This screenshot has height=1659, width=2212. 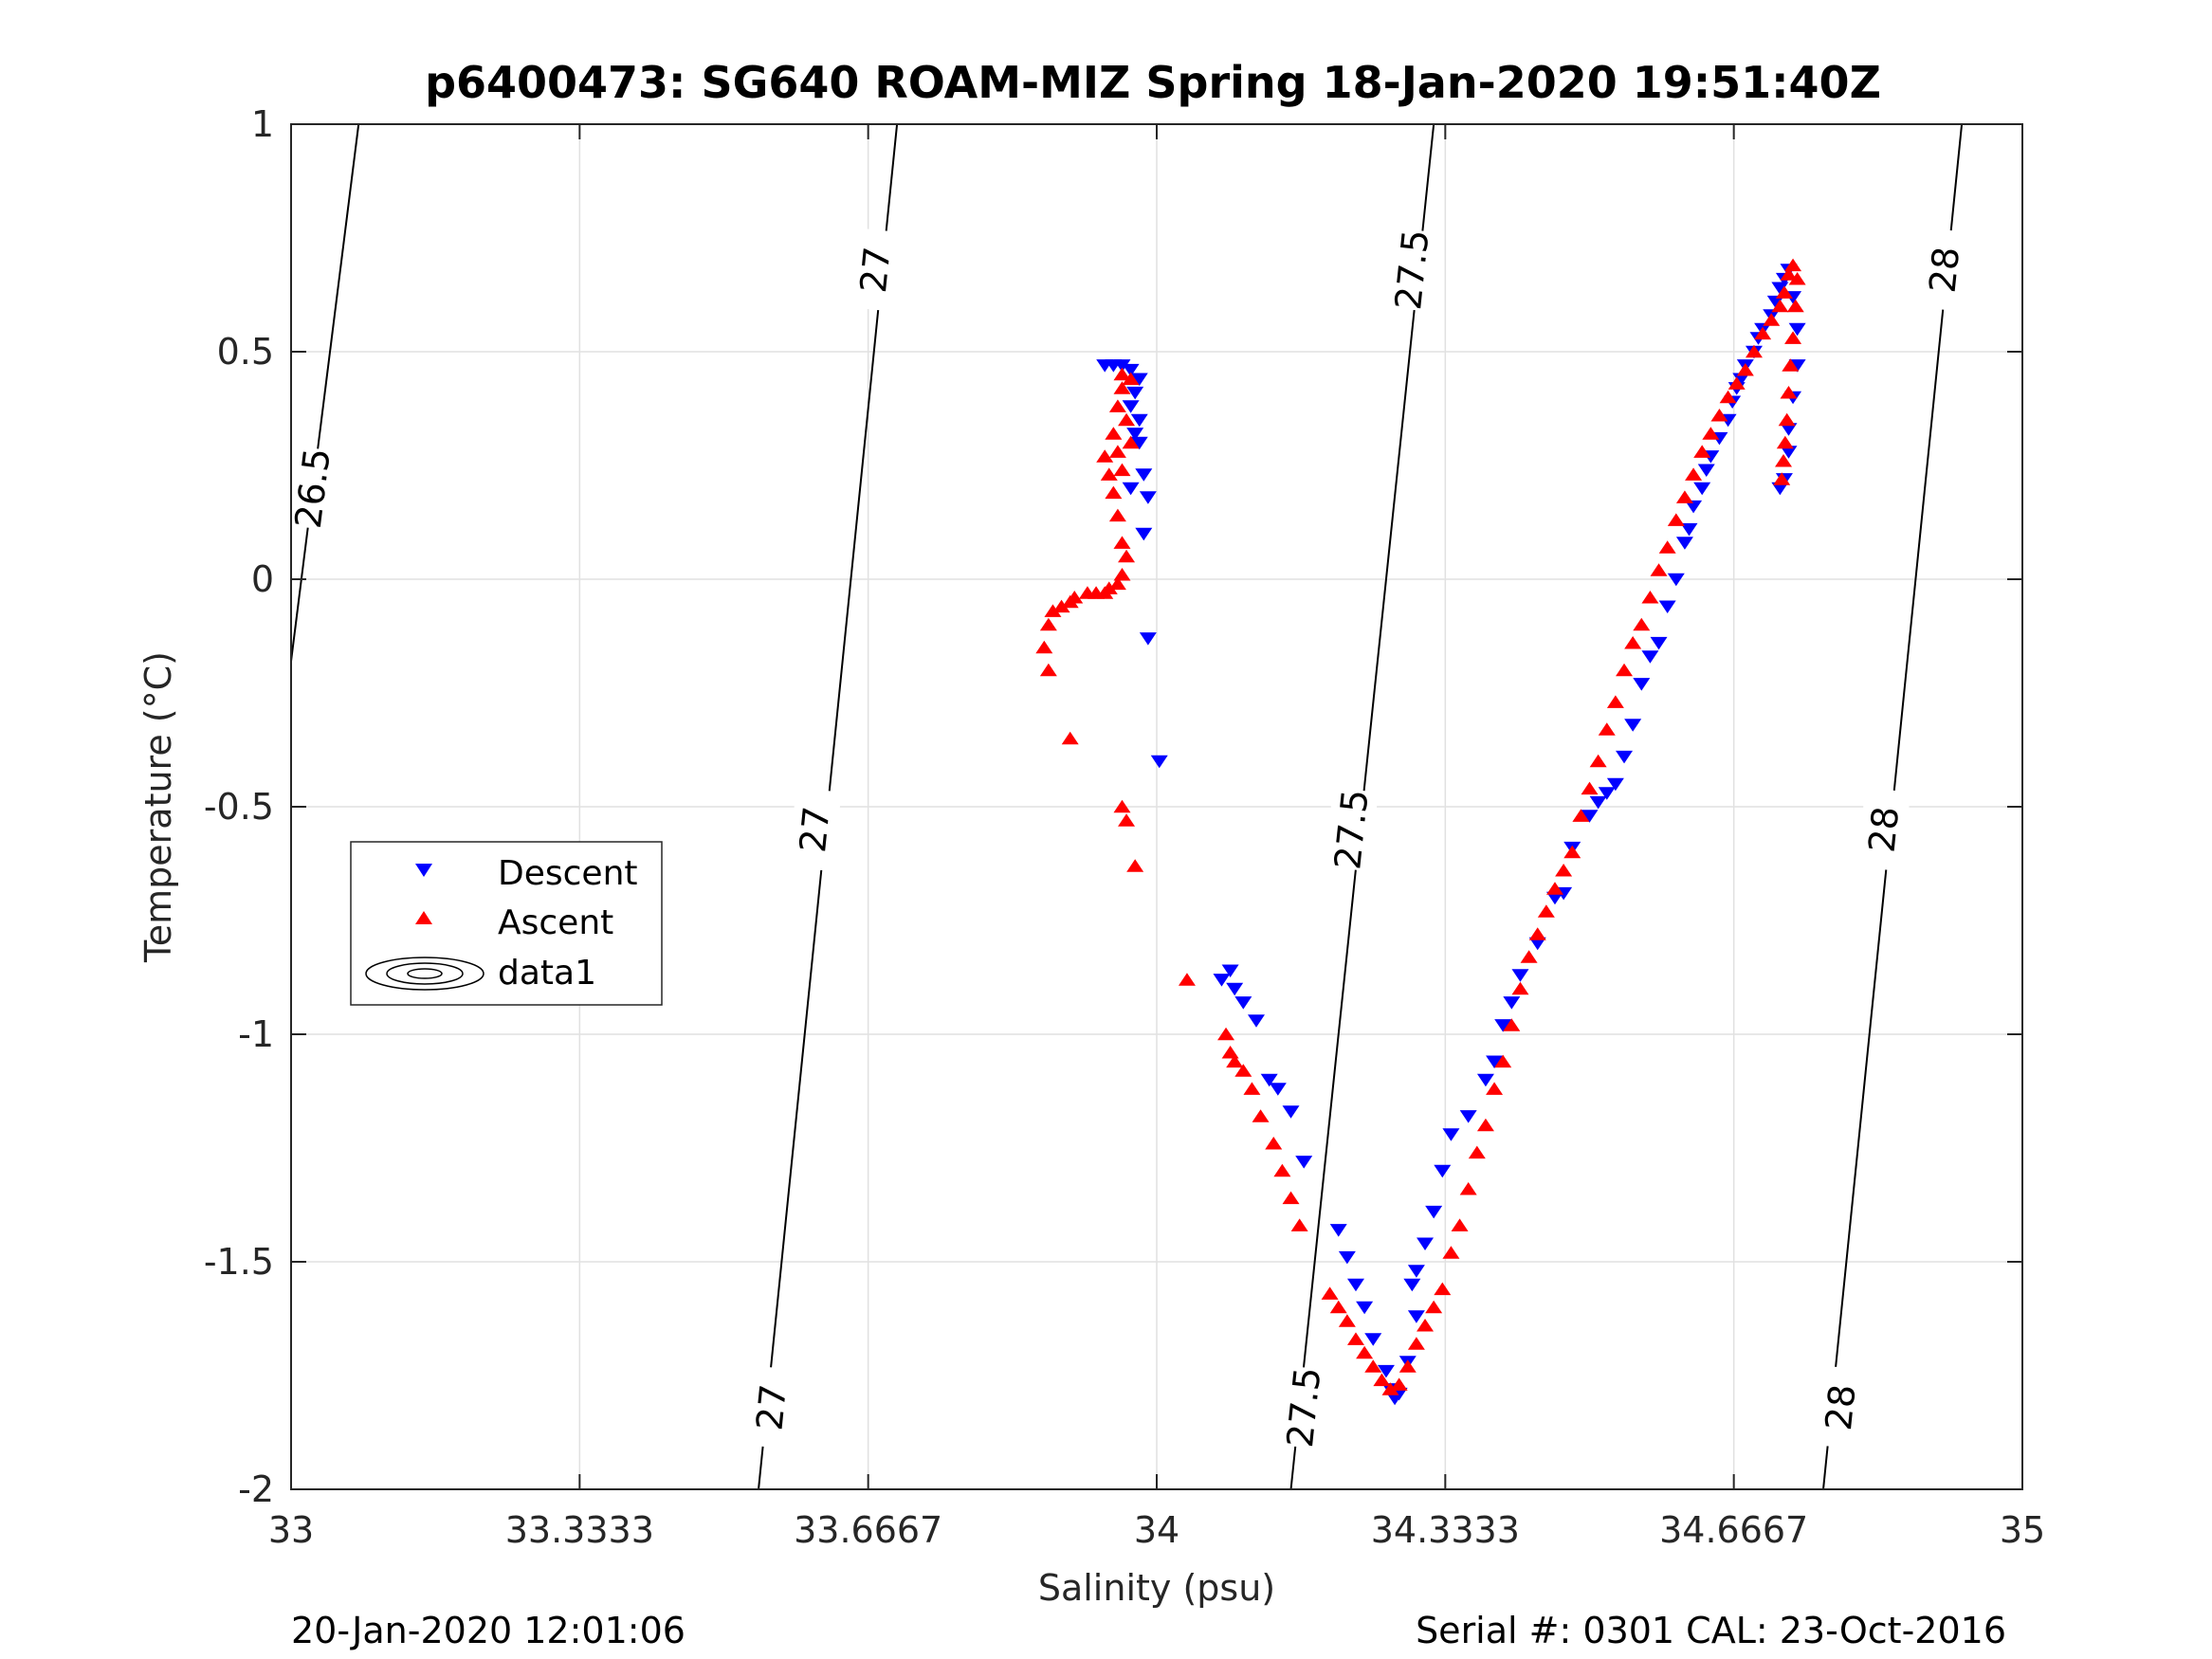 I want to click on y-tick-label: -0.5, so click(x=239, y=807).